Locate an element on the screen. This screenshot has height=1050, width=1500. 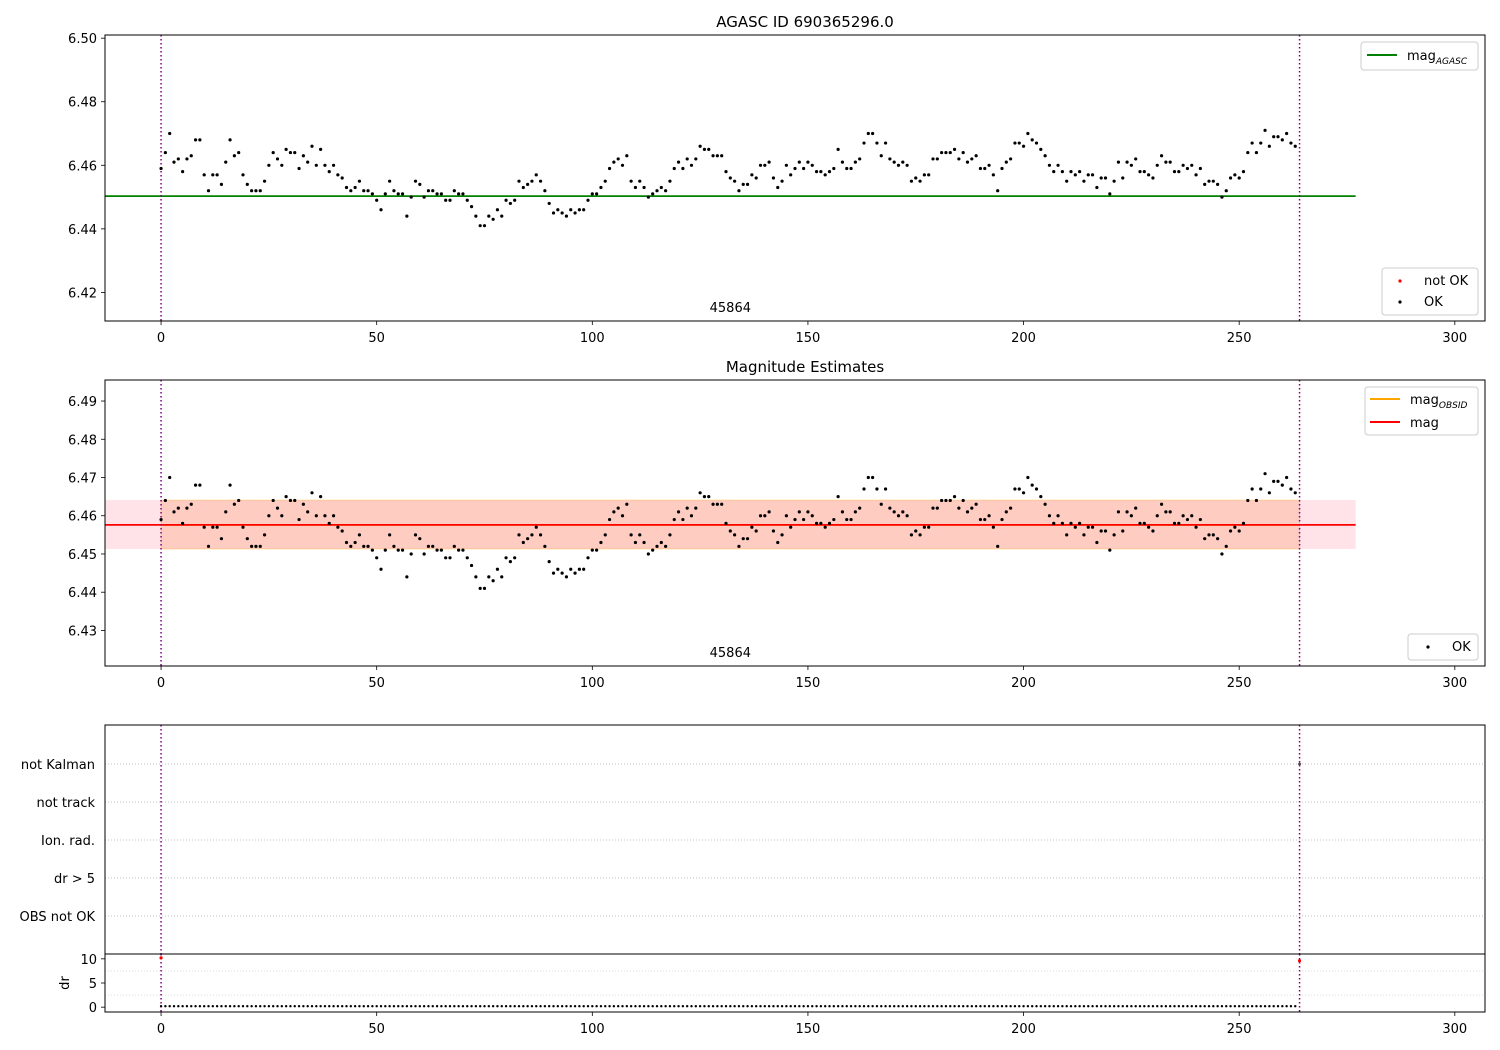
x-tick-label: 100 is located at coordinates (592, 1029).